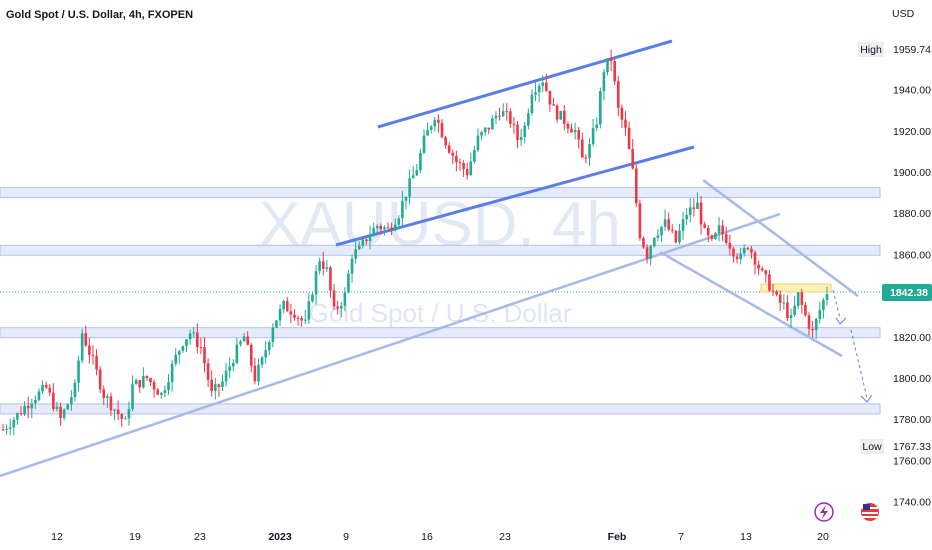  Describe the element at coordinates (280, 537) in the screenshot. I see `x-tick-label: 2023` at that location.